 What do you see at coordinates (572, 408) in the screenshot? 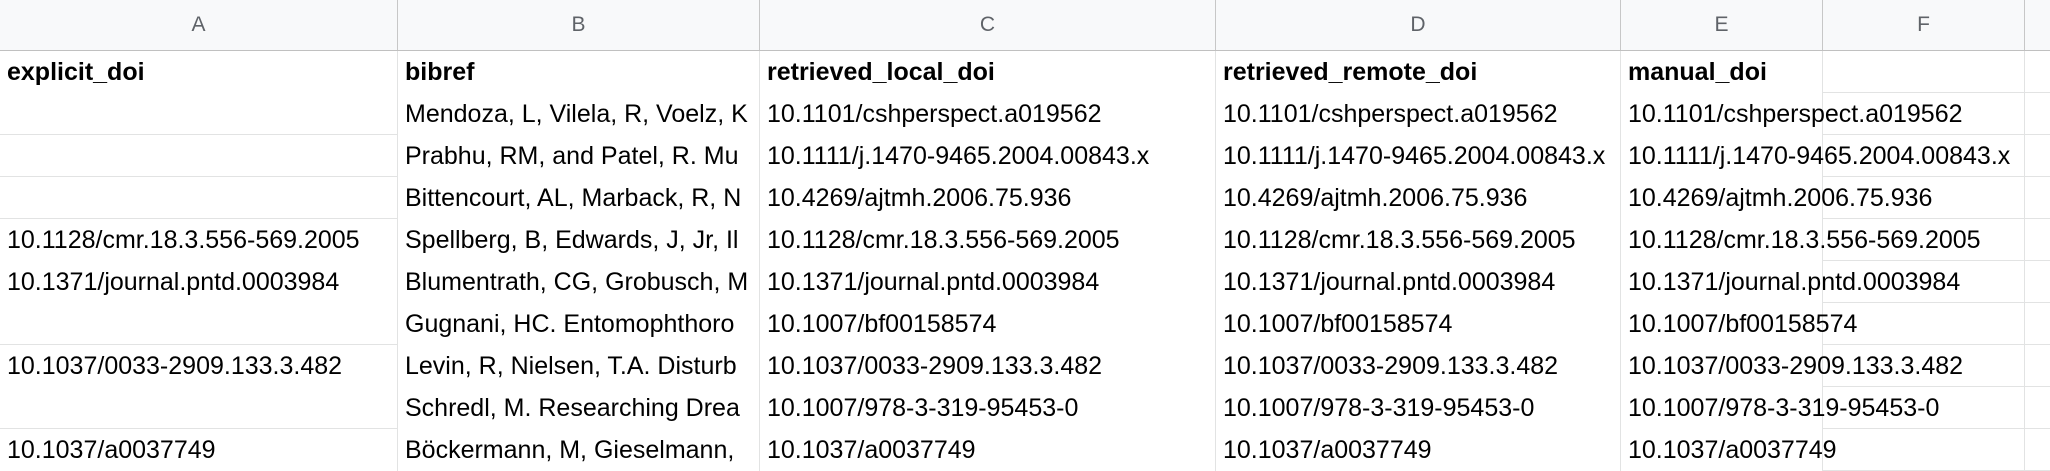
I see `cell-text: Schredl, M. Researching Drea` at bounding box center [572, 408].